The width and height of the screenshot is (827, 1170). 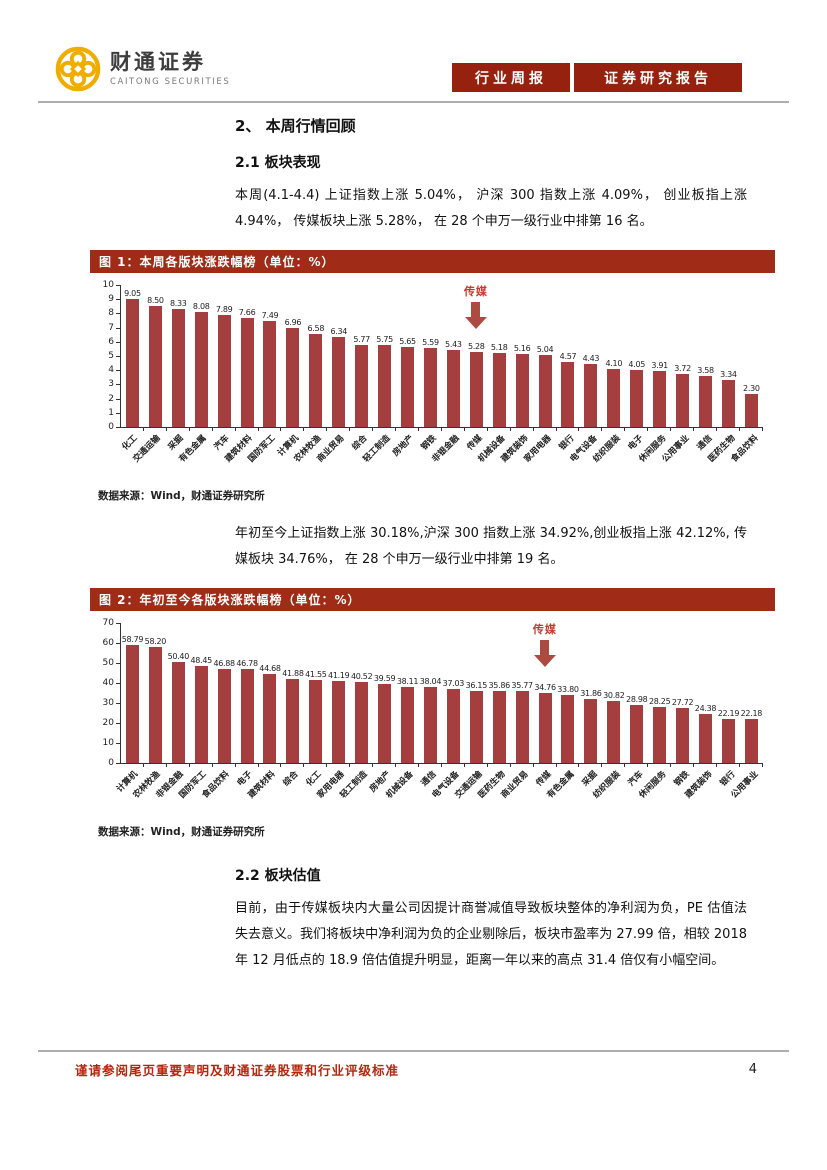 I want to click on bar-value-label: 5.75, so click(x=384, y=340).